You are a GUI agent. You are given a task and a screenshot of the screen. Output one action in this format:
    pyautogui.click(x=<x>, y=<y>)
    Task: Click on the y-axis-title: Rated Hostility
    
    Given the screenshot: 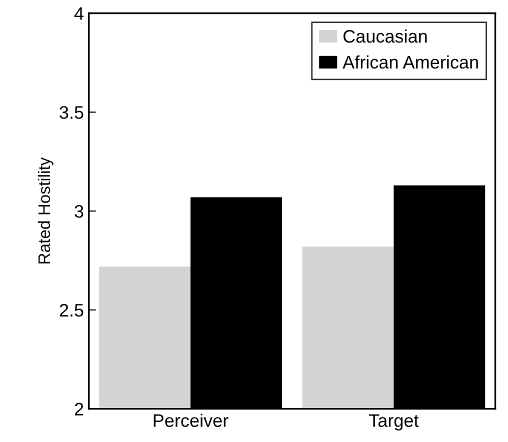 What is the action you would take?
    pyautogui.click(x=46, y=210)
    